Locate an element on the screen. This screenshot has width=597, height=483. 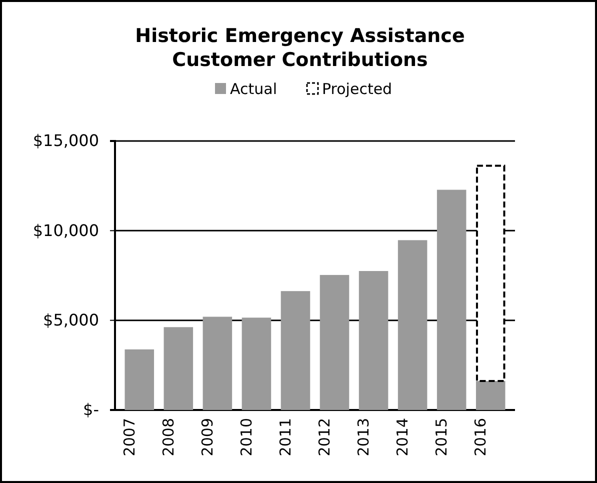
x-tick-label: 2007 is located at coordinates (129, 437).